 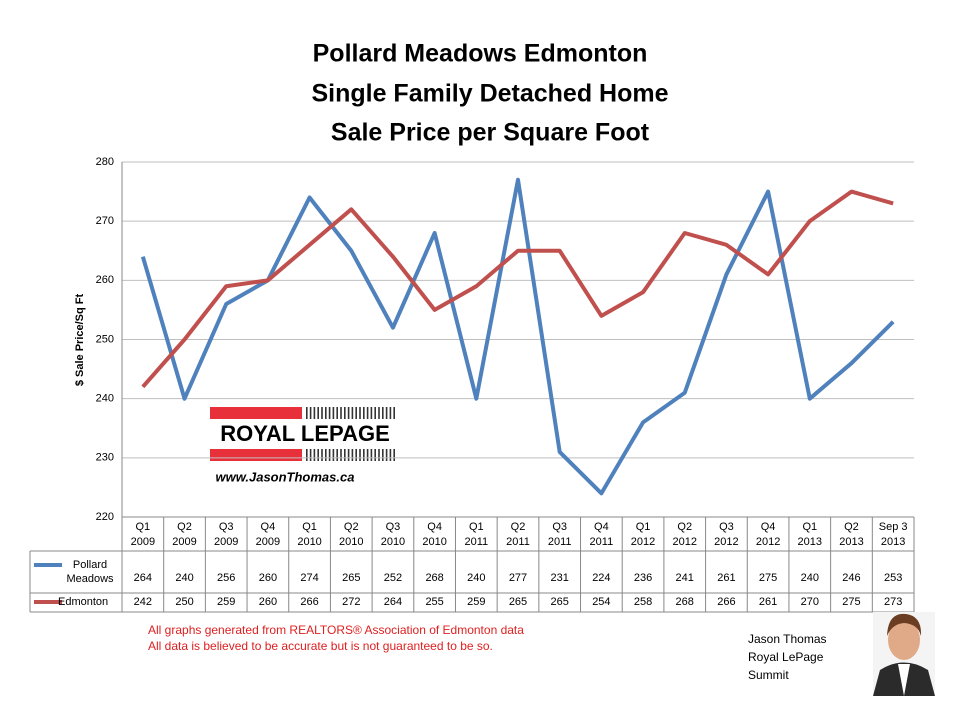 I want to click on chart-title: Single Family Detached Home, so click(x=489, y=94).